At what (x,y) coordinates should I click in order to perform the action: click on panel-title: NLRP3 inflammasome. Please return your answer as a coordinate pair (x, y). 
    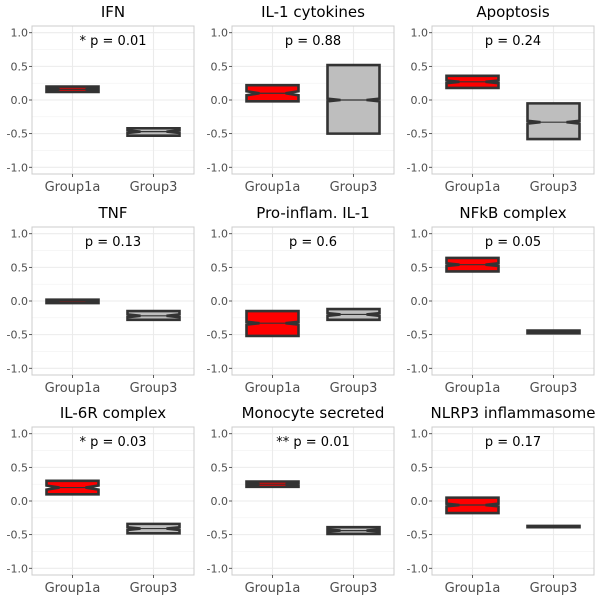
    Looking at the image, I should click on (513, 413).